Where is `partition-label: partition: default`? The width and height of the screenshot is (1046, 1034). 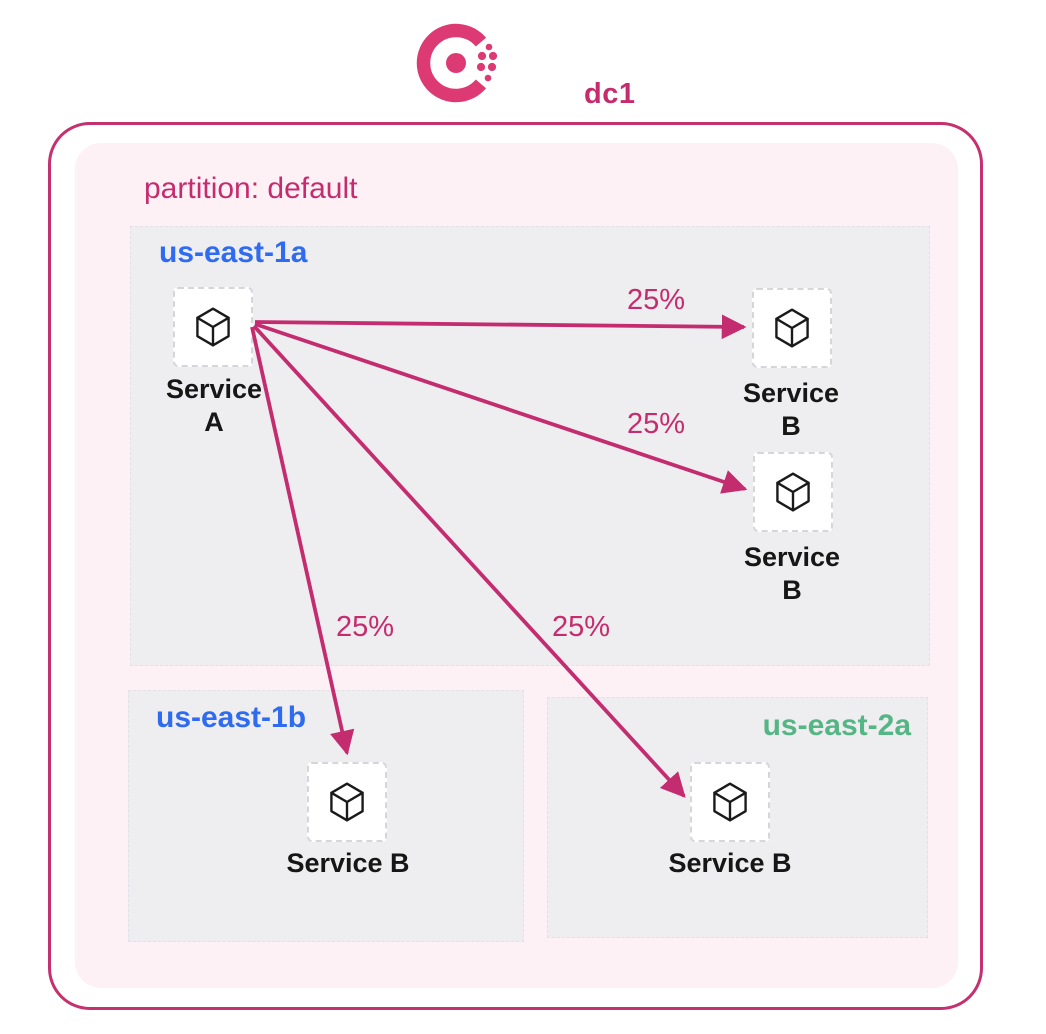
partition-label: partition: default is located at coordinates (251, 188).